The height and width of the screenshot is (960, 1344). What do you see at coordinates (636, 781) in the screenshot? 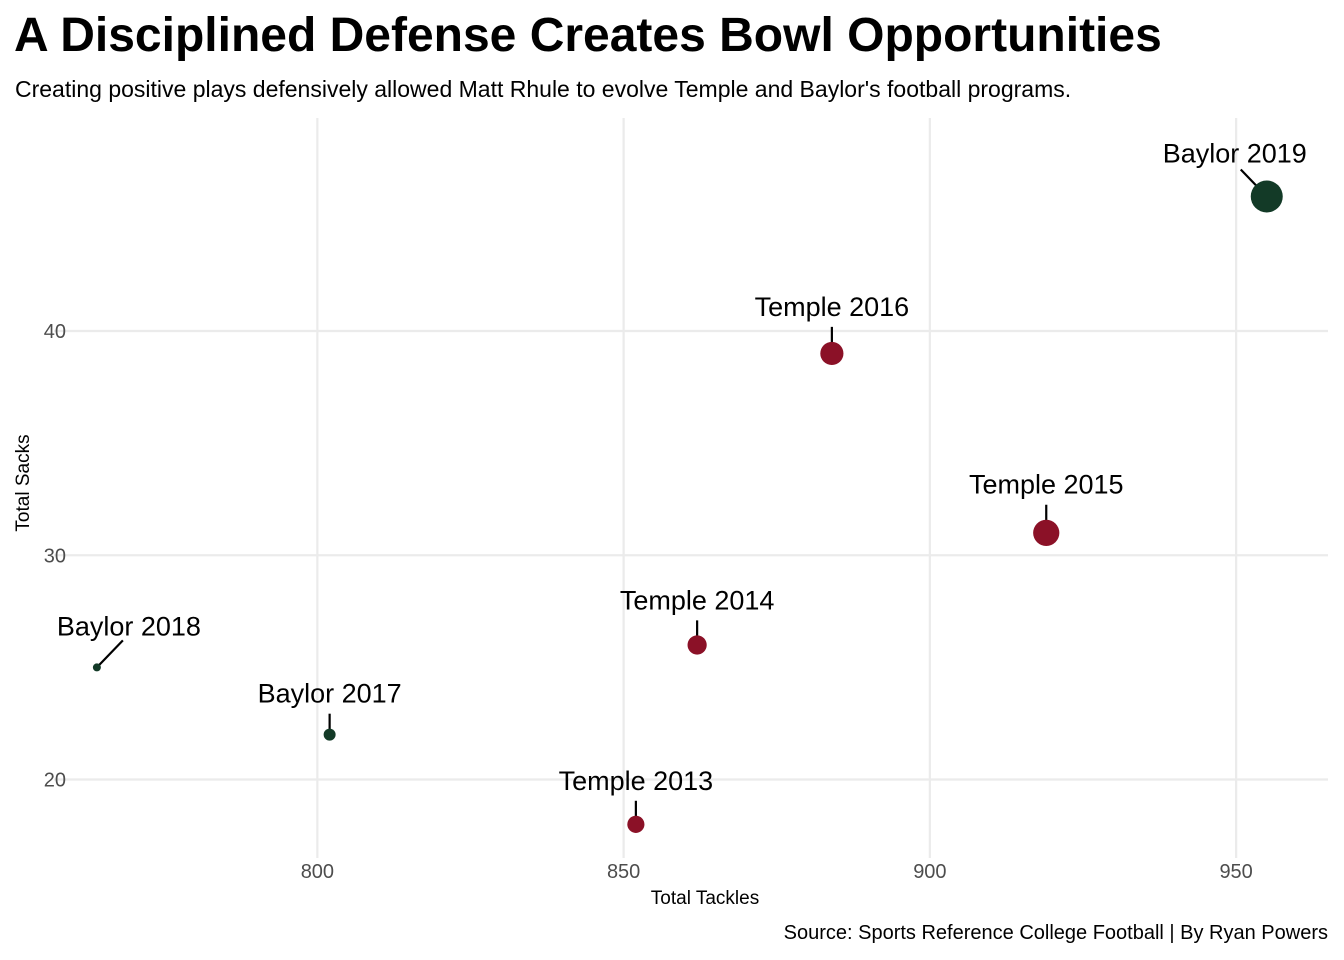
I see `point-label: Temple 2013` at bounding box center [636, 781].